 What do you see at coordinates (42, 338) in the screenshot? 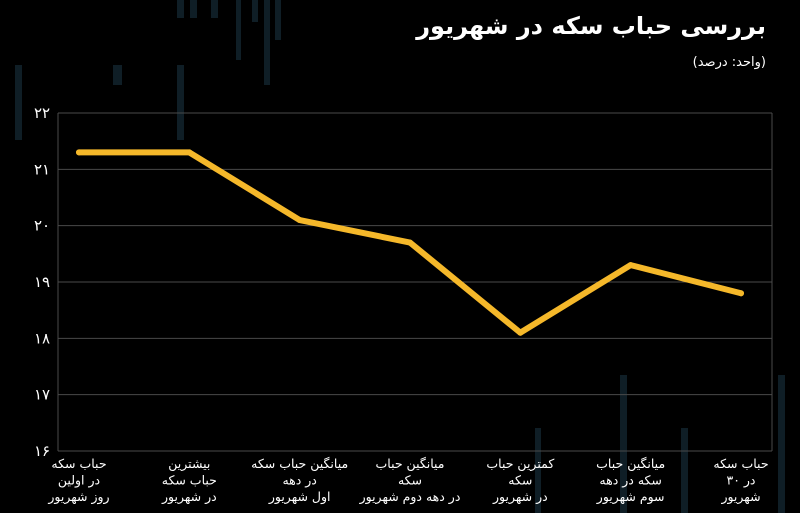
I see `y-tick-label: ۱۸` at bounding box center [42, 338].